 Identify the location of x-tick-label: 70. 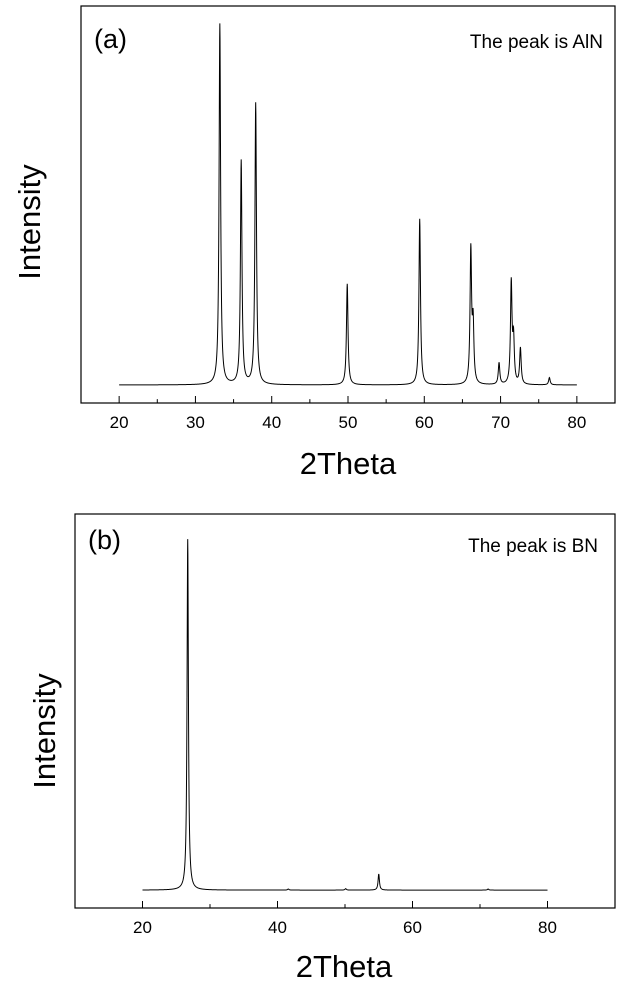
(500, 422).